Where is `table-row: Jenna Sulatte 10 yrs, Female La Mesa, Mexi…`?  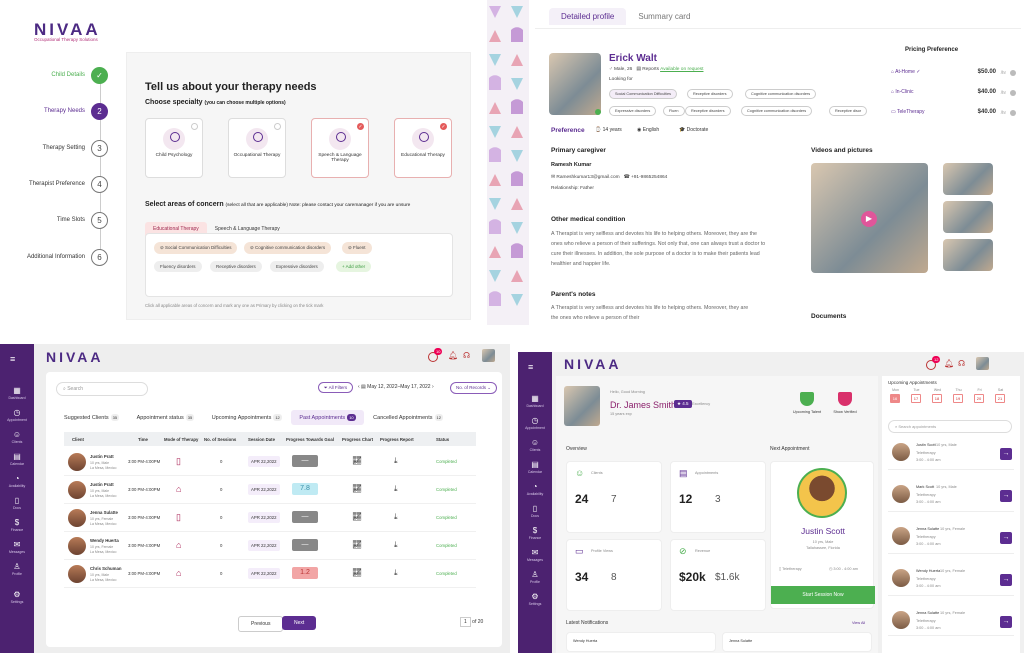
table-row: Jenna Sulatte 10 yrs, Female La Mesa, Mexi… is located at coordinates (270, 518).